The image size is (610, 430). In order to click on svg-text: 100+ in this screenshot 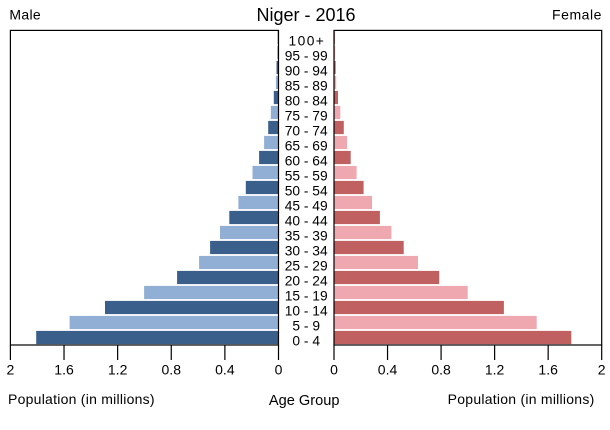, I will do `click(307, 41)`.